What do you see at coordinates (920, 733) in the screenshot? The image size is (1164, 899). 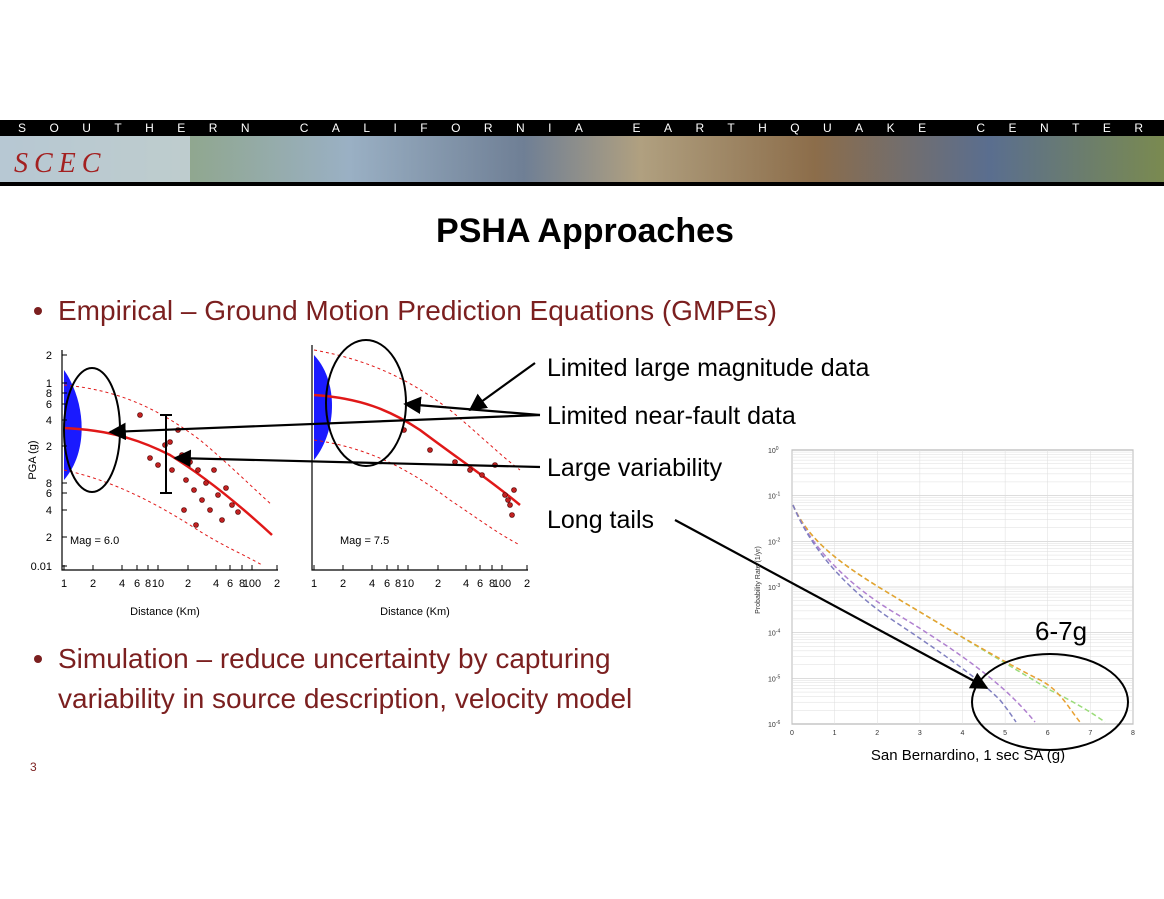 I see `x-tick-label: 3` at bounding box center [920, 733].